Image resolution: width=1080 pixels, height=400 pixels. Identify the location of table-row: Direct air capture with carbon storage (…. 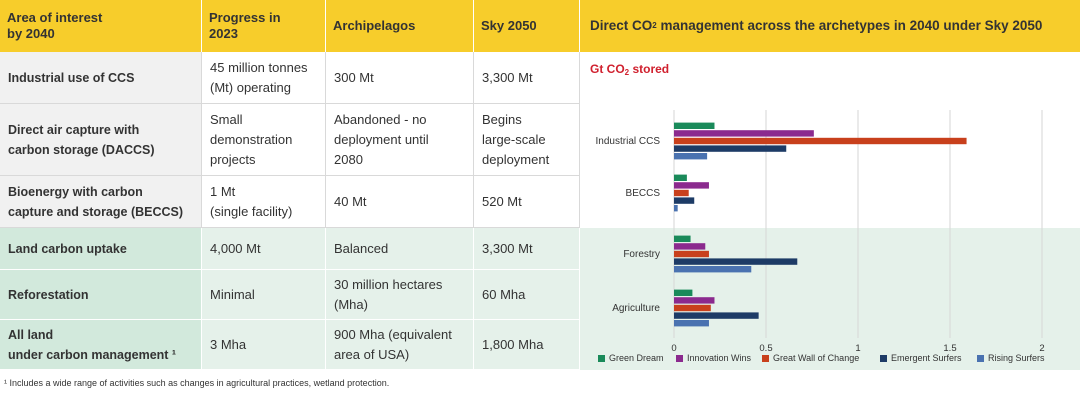
(290, 140).